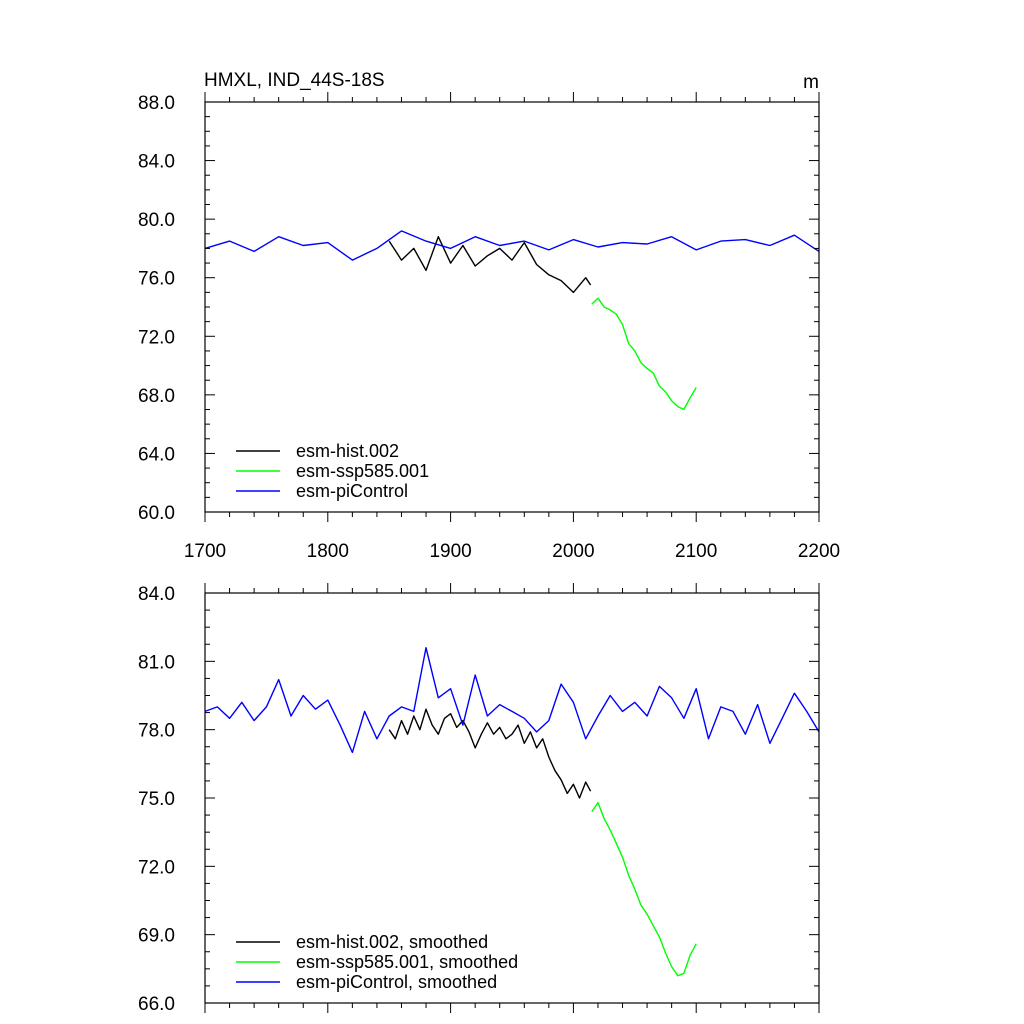 This screenshot has width=1024, height=1024. I want to click on y-tick-label: 81.0, so click(156, 662).